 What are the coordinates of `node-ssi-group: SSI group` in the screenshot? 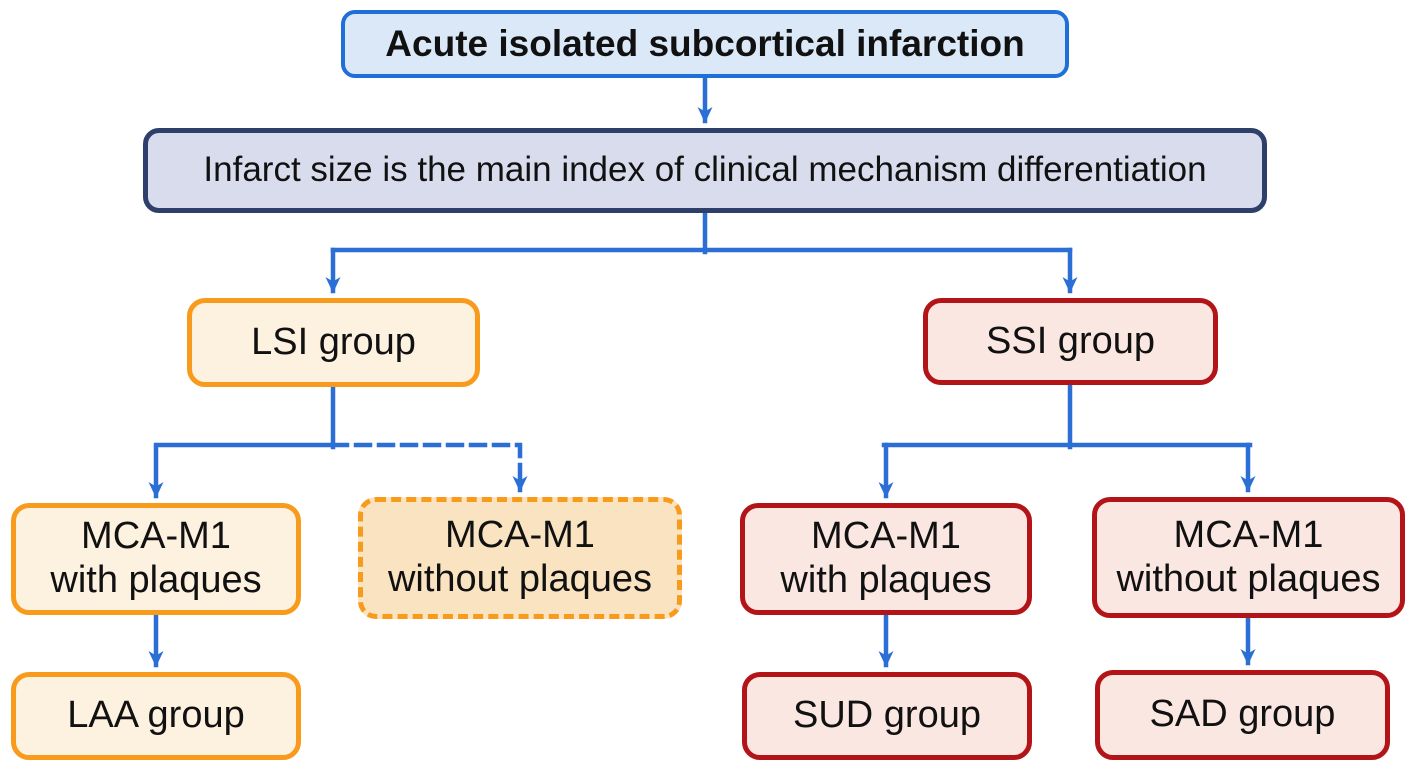 It's located at (1070, 341).